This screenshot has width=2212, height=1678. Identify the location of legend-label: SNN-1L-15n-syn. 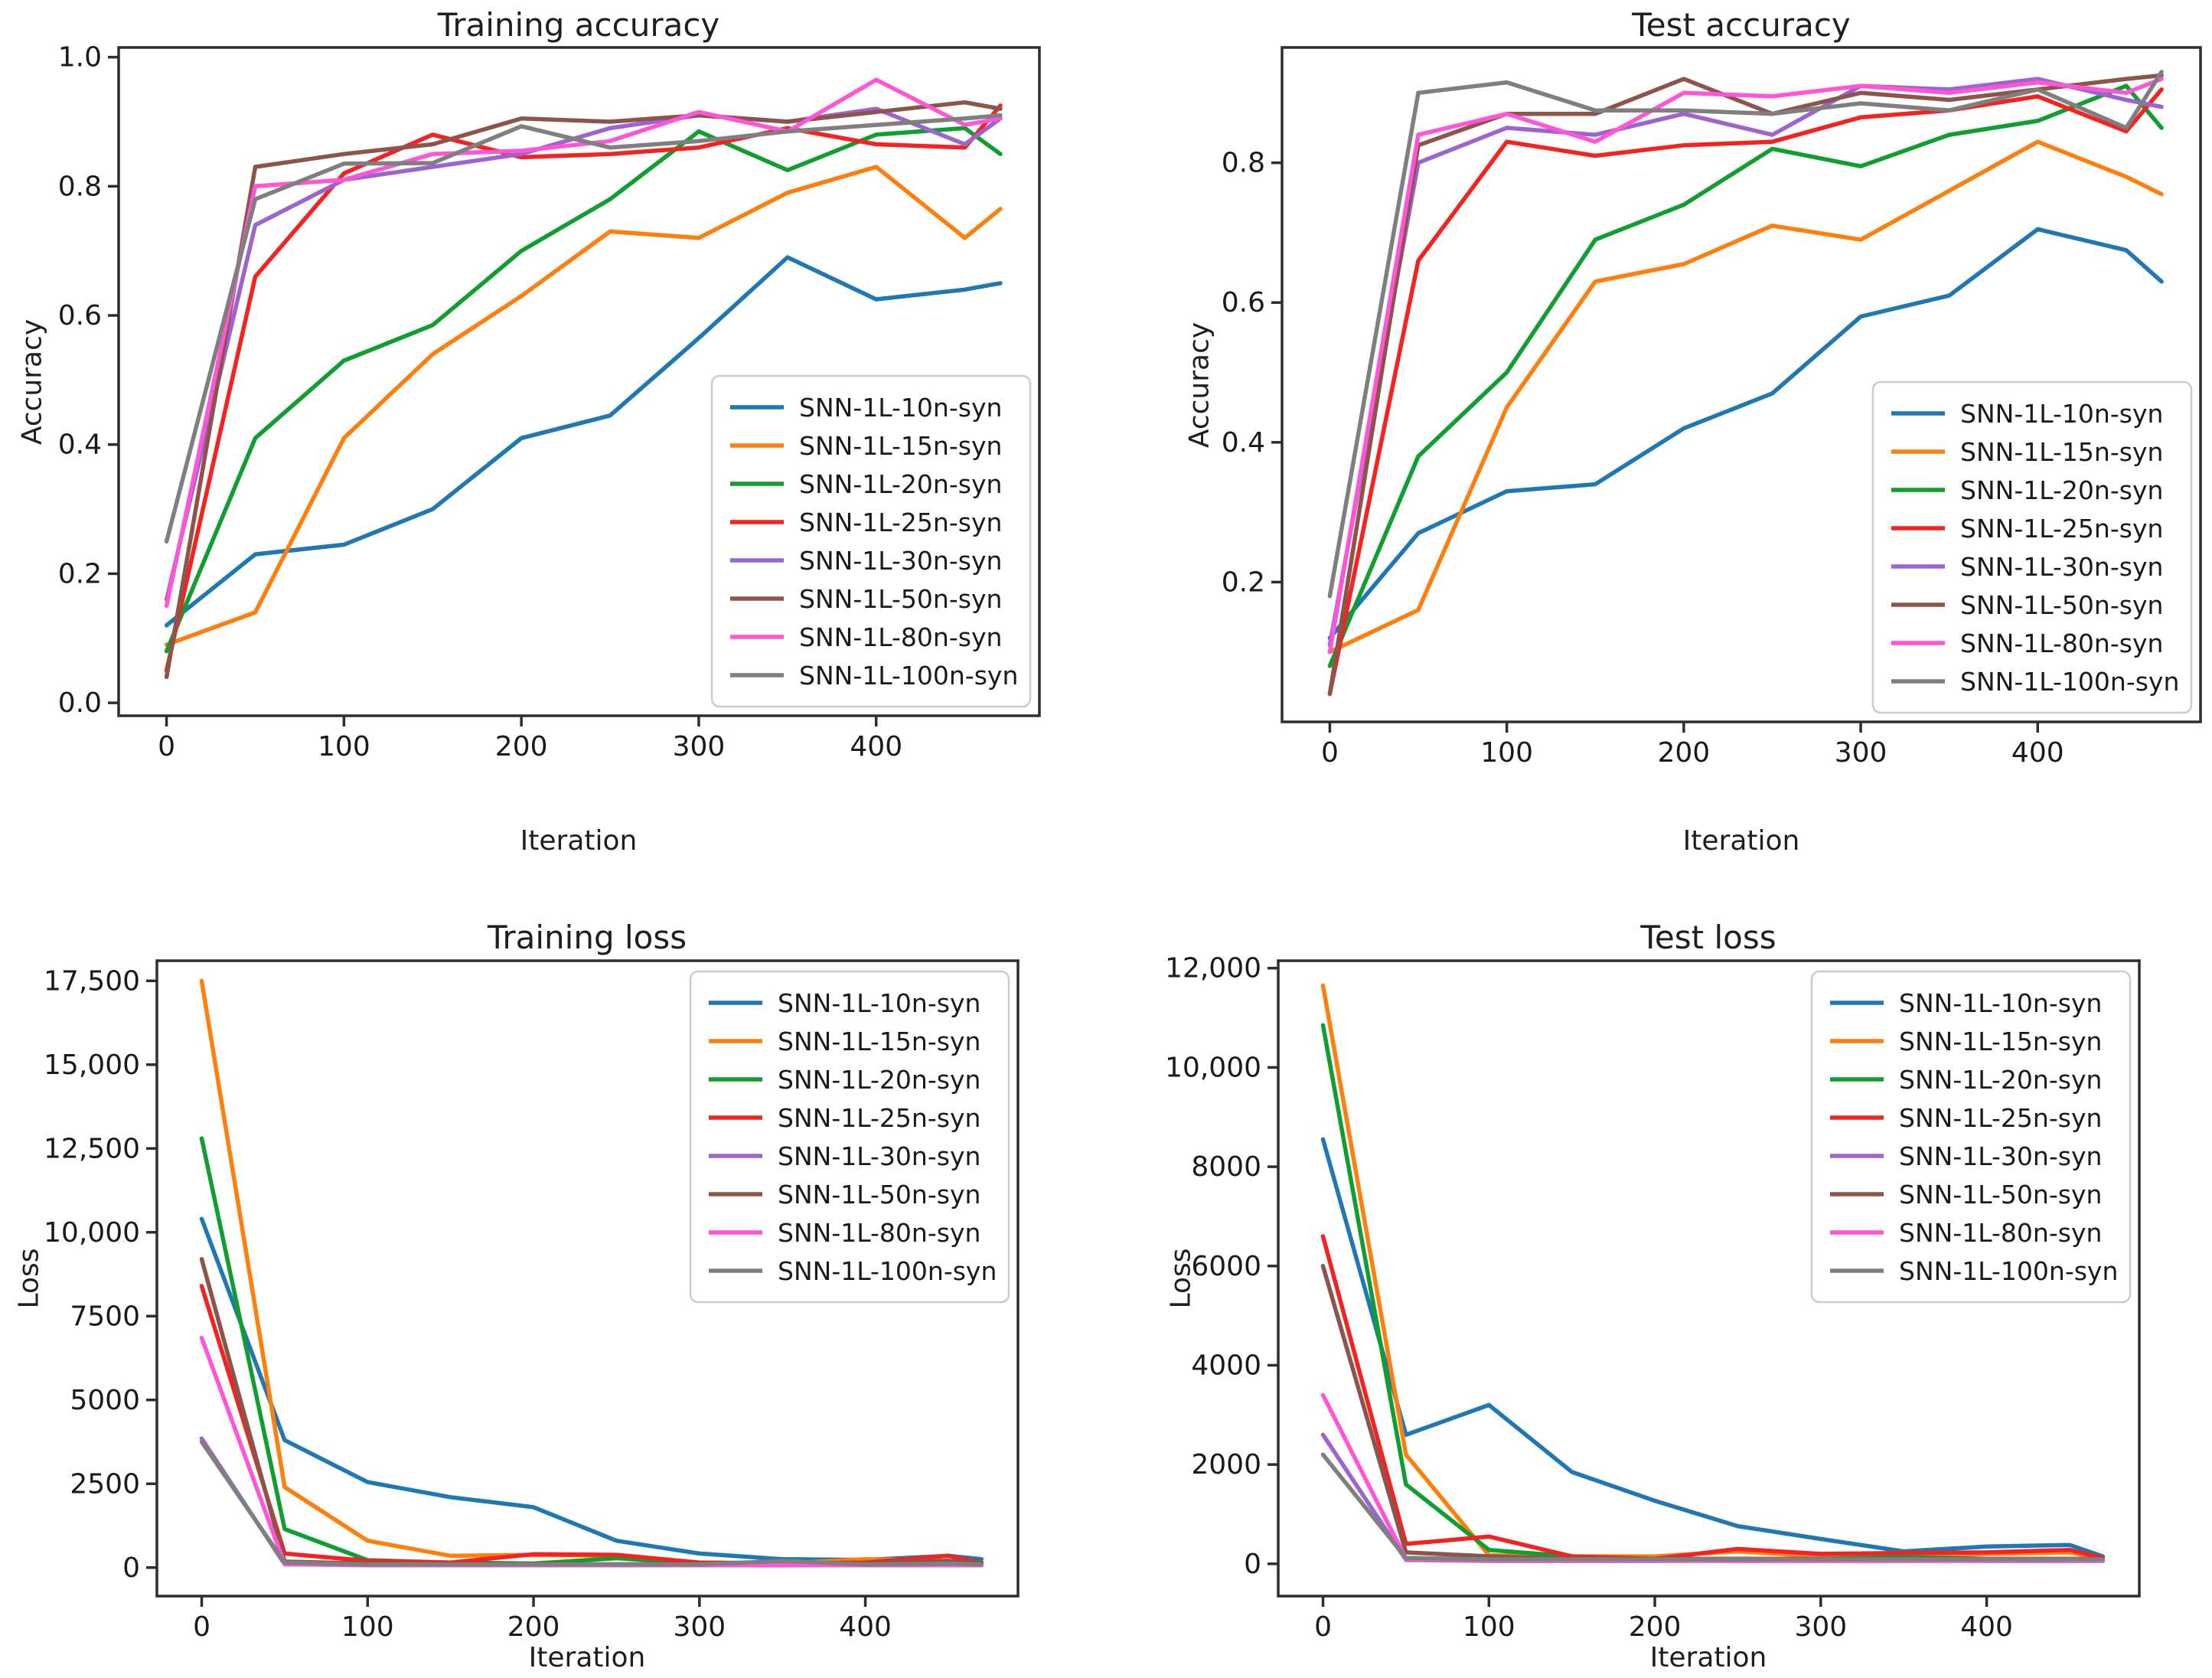
(879, 1042).